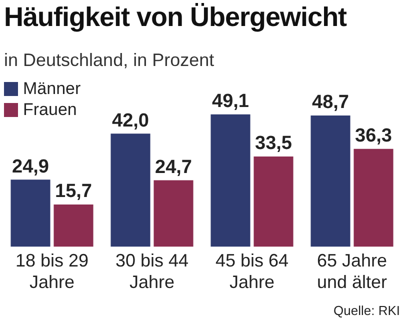 The image size is (406, 320). Describe the element at coordinates (152, 271) in the screenshot. I see `x-tick-label: 30 bis 44 Jahre` at that location.